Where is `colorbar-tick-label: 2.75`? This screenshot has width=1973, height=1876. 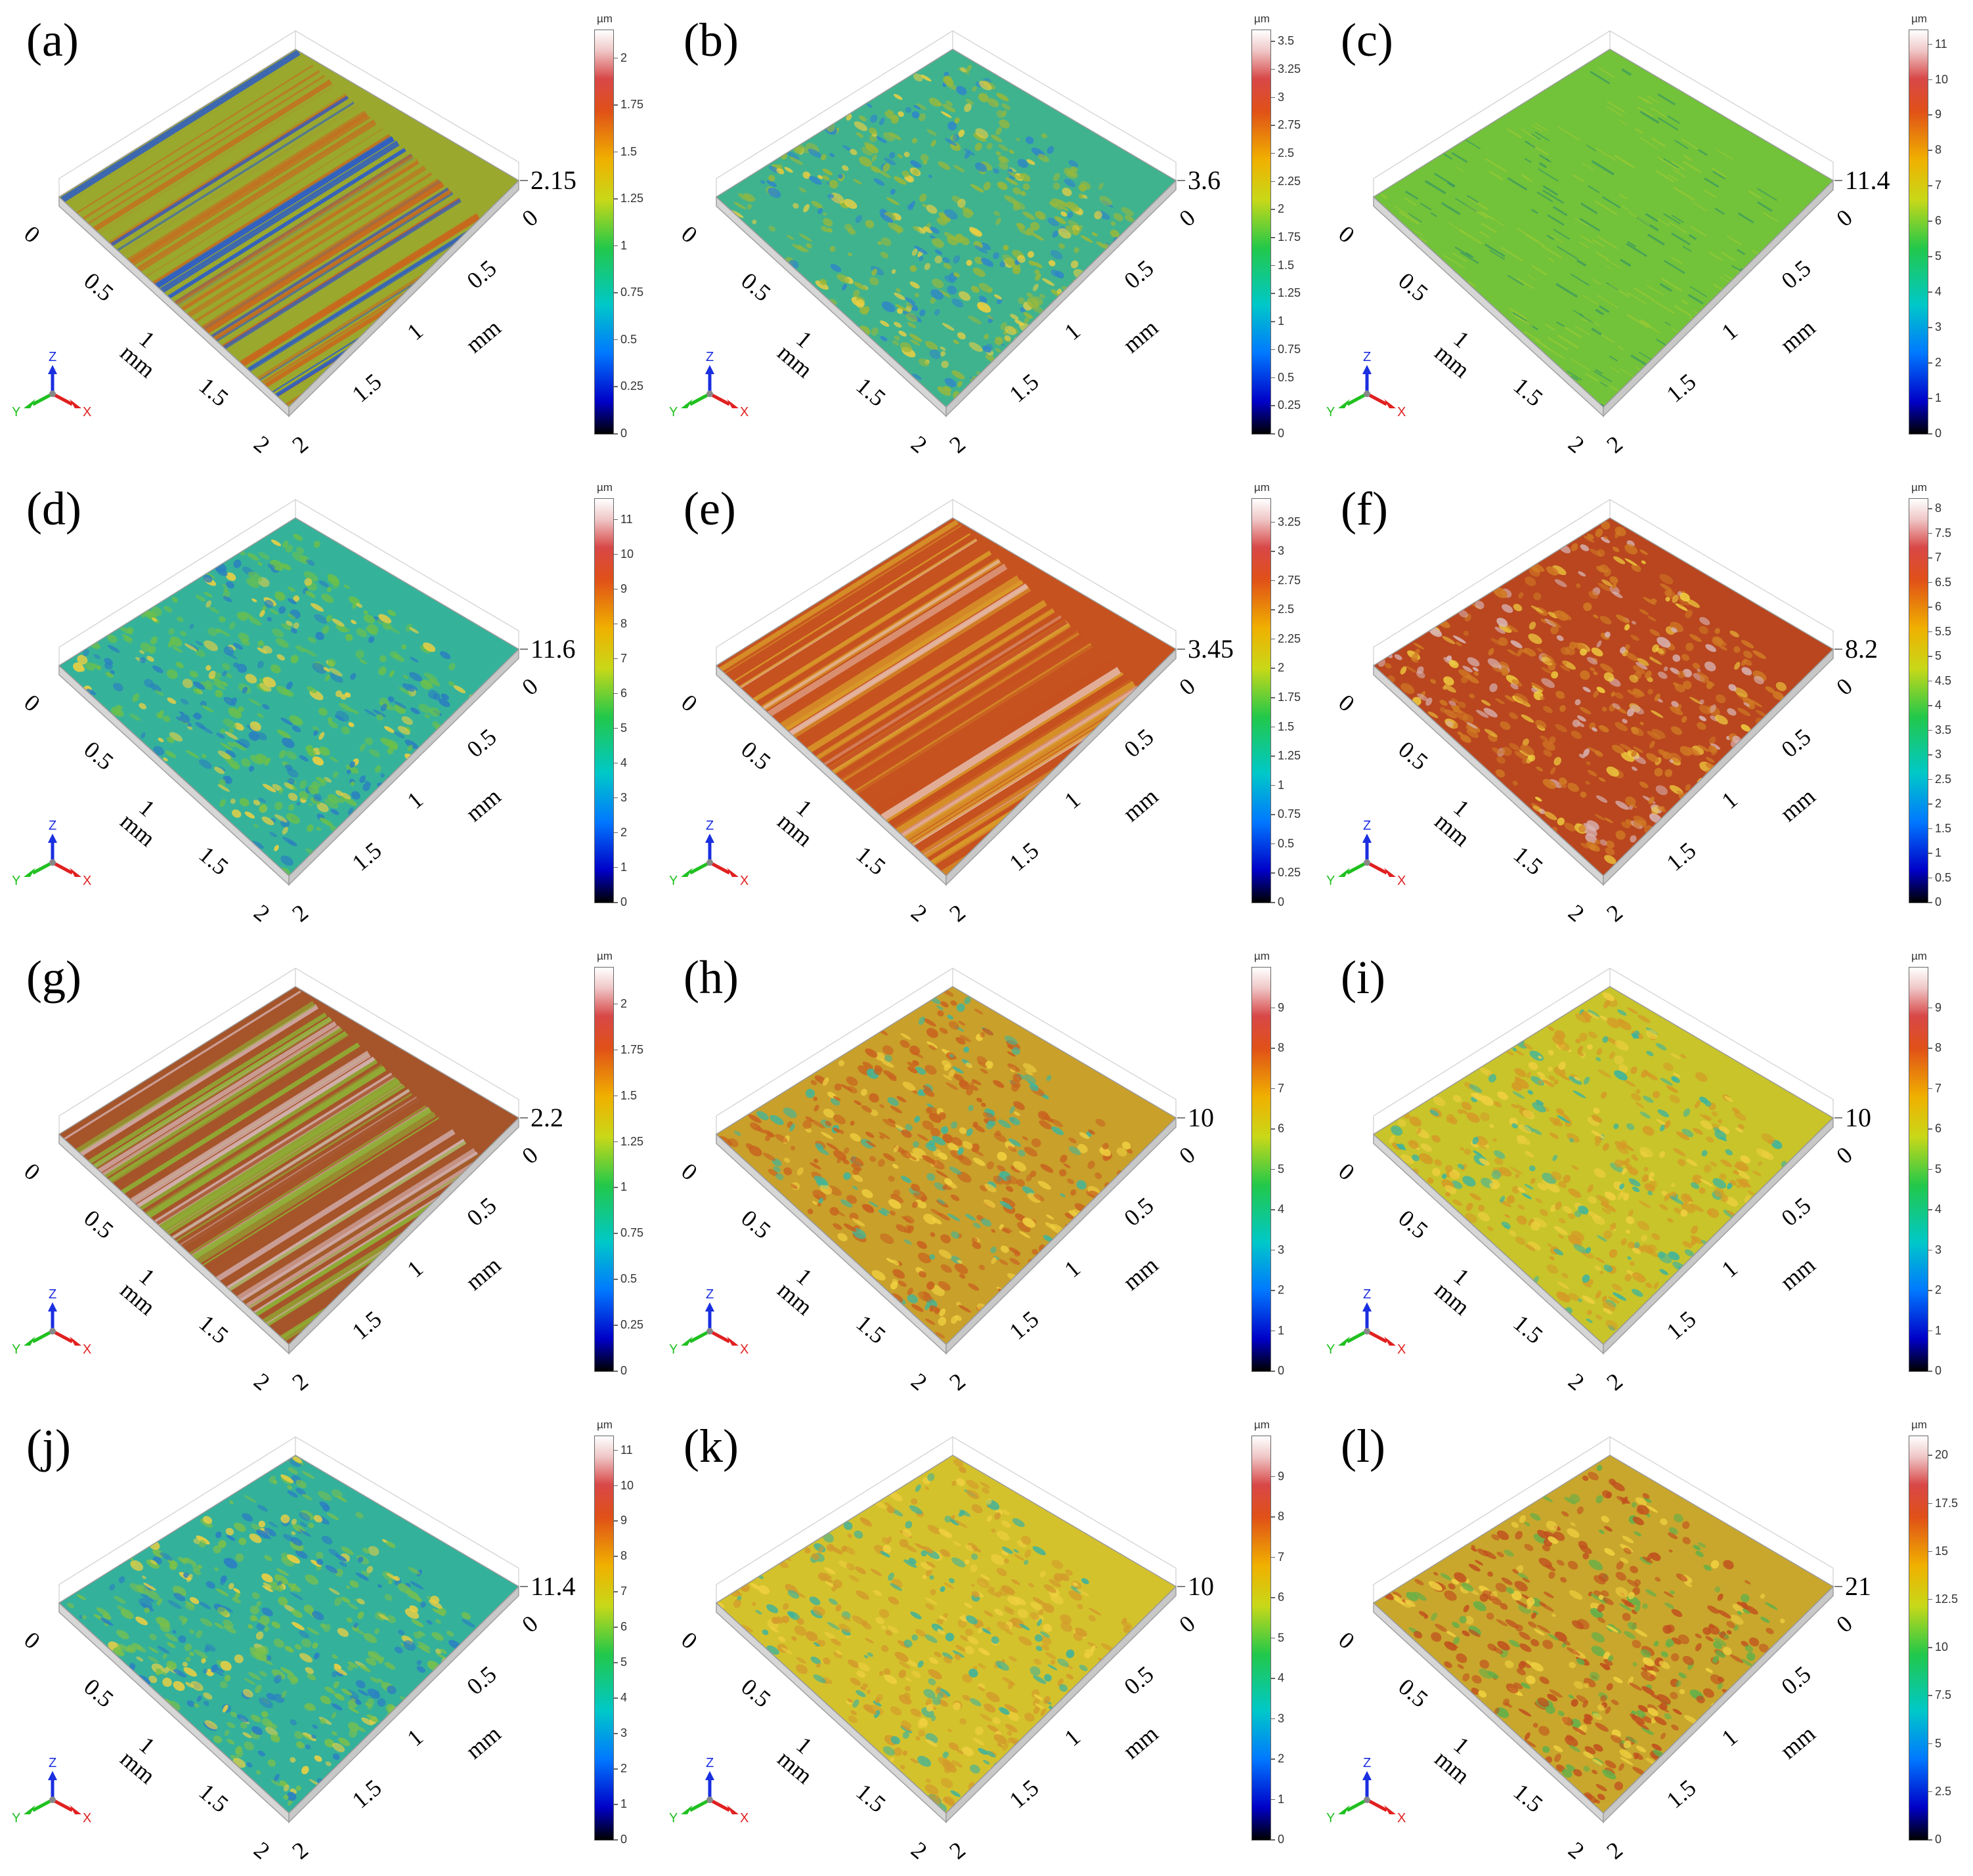
colorbar-tick-label: 2.75 is located at coordinates (1289, 580).